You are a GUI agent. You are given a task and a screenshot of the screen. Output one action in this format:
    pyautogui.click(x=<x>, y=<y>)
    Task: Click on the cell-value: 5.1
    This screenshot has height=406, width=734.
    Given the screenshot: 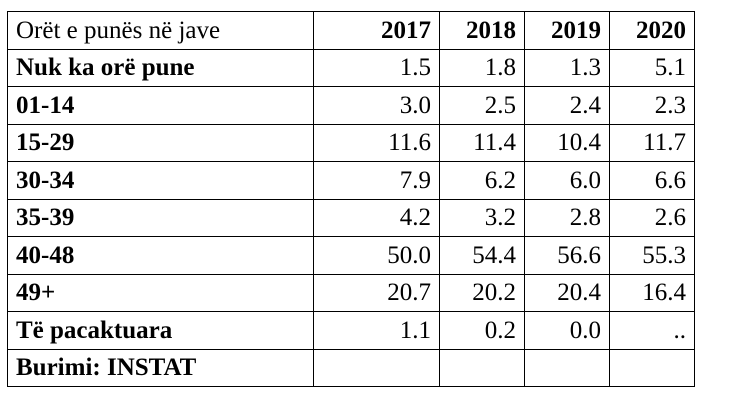 What is the action you would take?
    pyautogui.click(x=652, y=67)
    